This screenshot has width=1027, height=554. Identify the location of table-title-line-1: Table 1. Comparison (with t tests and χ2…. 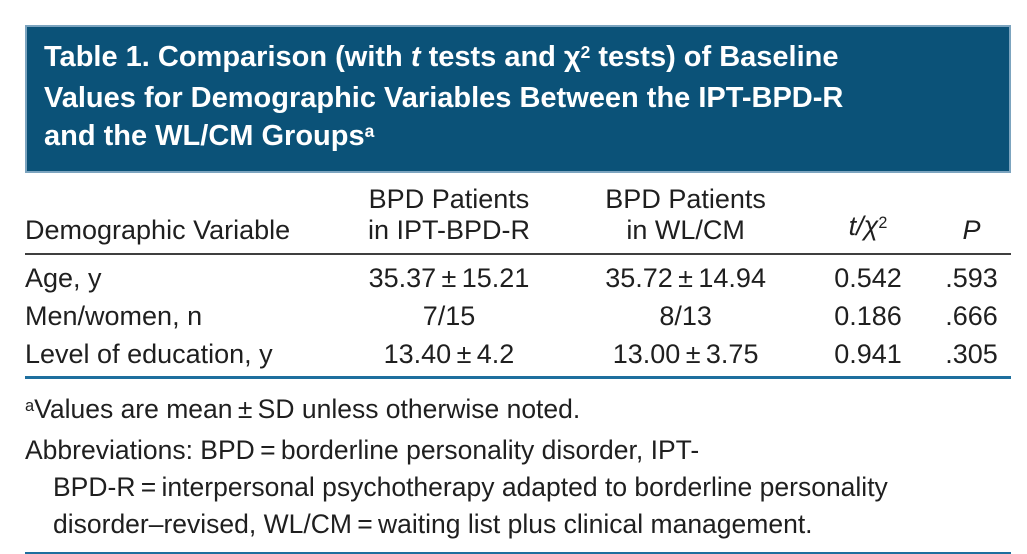
(518, 58).